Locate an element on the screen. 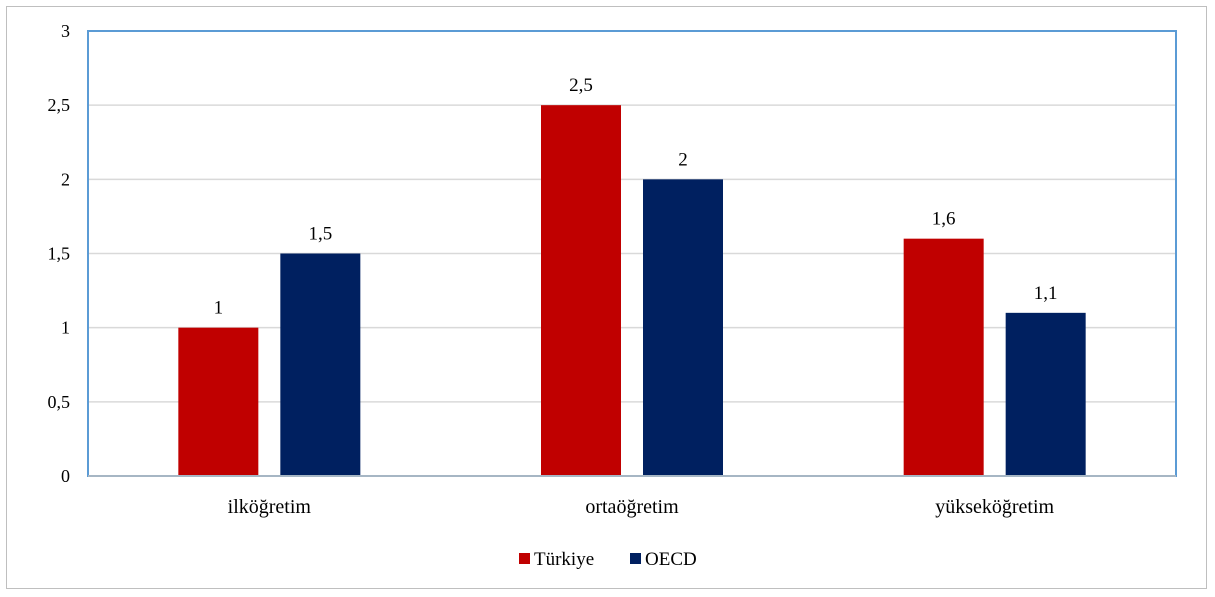 The image size is (1215, 597). legend-label: Türkiye is located at coordinates (564, 559).